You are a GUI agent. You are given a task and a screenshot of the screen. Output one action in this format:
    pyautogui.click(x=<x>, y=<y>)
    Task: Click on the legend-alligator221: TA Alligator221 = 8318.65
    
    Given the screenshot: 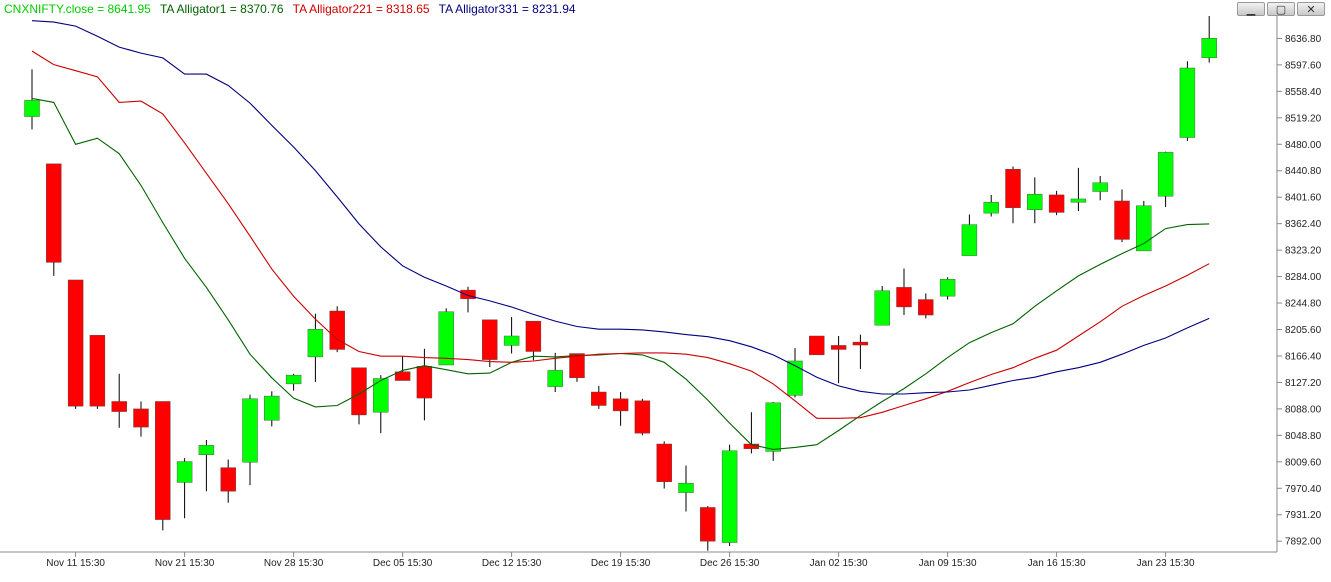 What is the action you would take?
    pyautogui.click(x=361, y=9)
    